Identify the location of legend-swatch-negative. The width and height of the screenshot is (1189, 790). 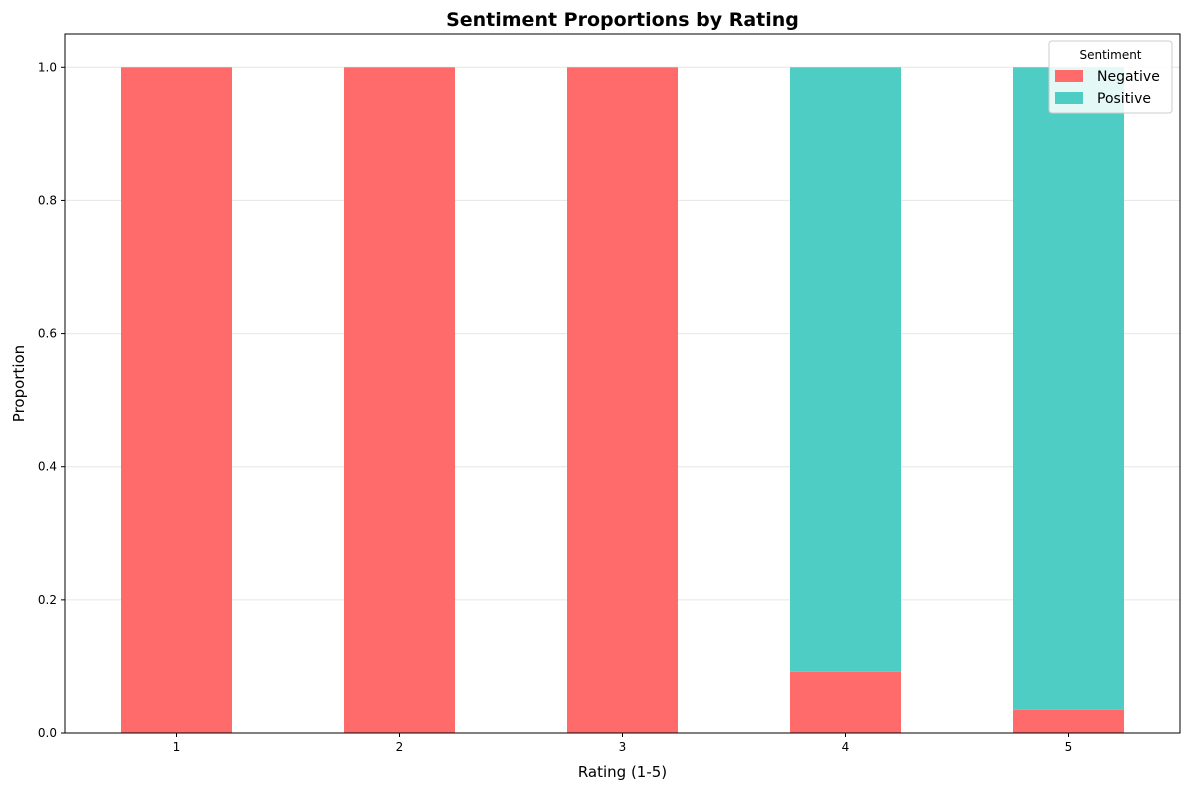
(1069, 76).